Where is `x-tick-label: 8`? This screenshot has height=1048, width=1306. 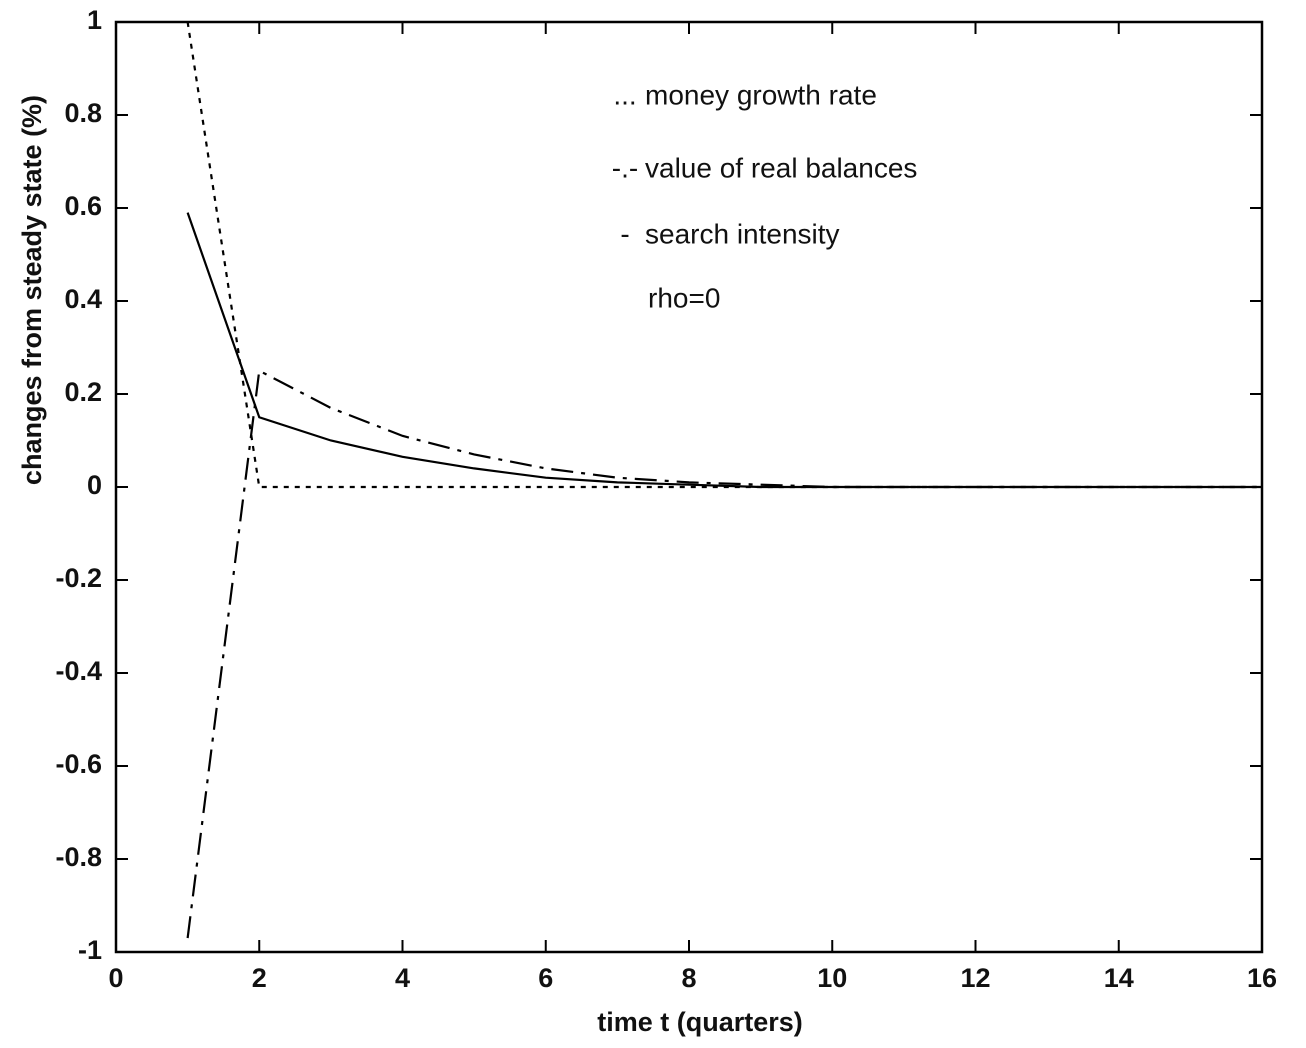
x-tick-label: 8 is located at coordinates (688, 978).